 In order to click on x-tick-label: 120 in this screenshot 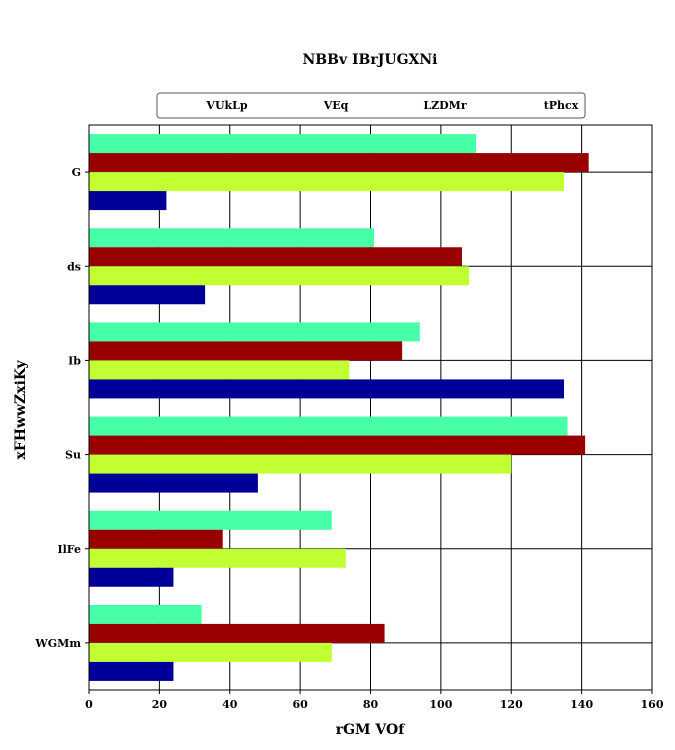, I will do `click(511, 704)`.